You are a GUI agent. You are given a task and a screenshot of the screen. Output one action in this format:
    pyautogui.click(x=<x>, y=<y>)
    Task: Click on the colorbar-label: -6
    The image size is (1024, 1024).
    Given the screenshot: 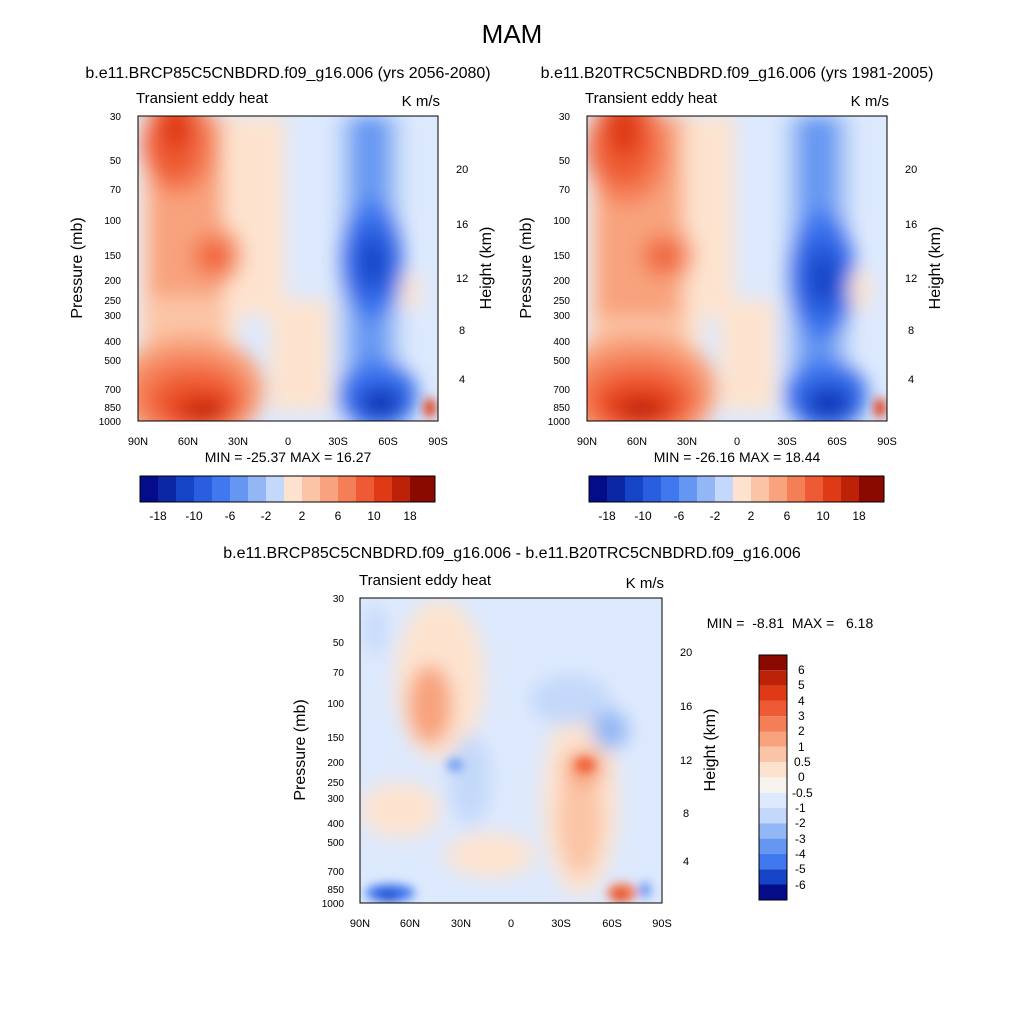 What is the action you would take?
    pyautogui.click(x=800, y=885)
    